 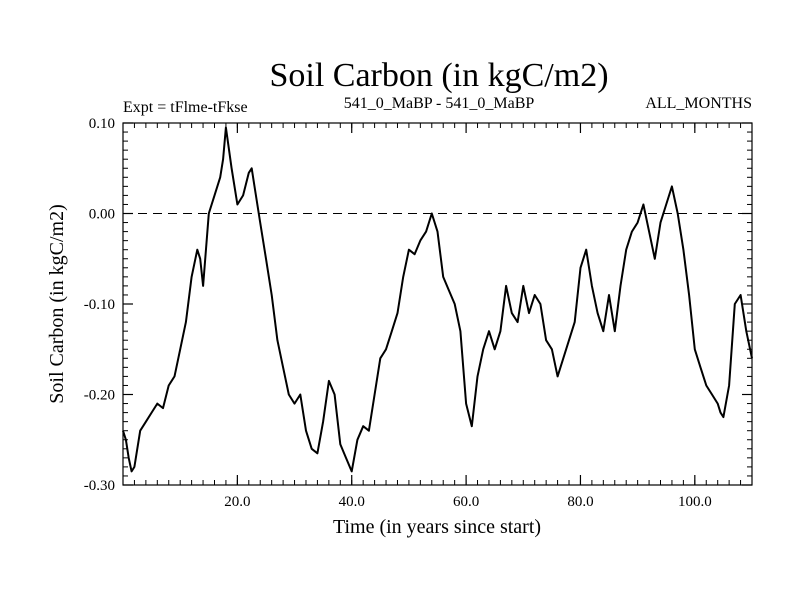 I want to click on subtitle-period: 541_0_MaBP - 541_0_MaBP, so click(x=439, y=103).